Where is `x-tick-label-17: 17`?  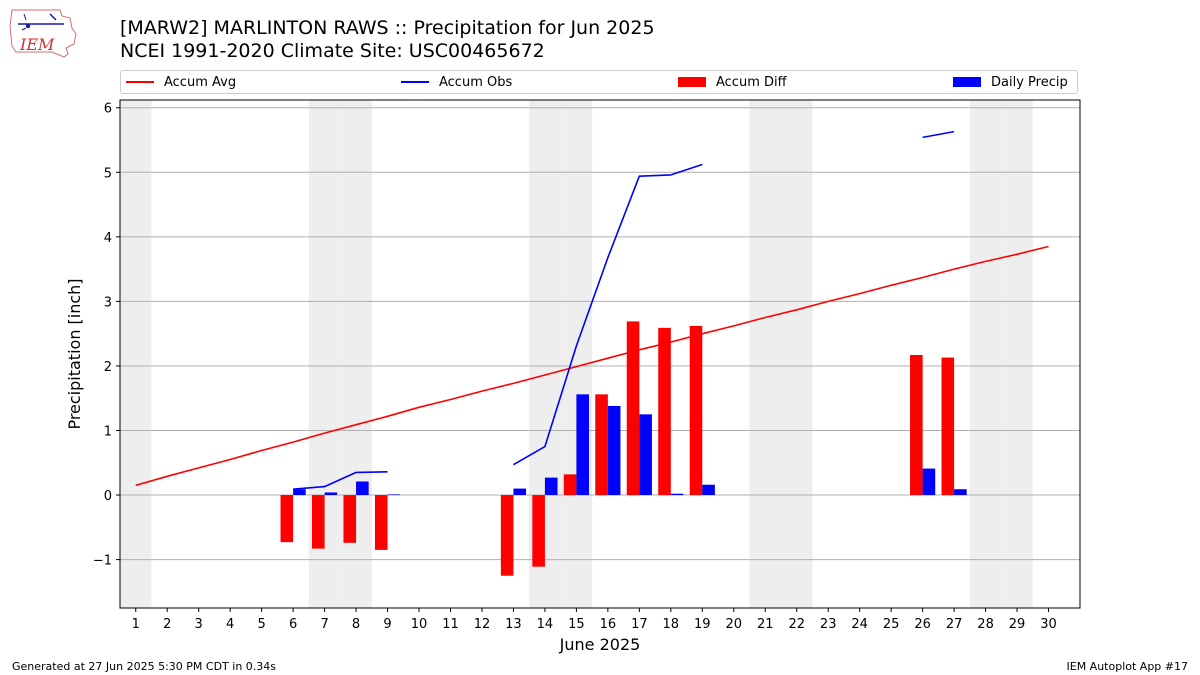
x-tick-label-17: 17 is located at coordinates (639, 624).